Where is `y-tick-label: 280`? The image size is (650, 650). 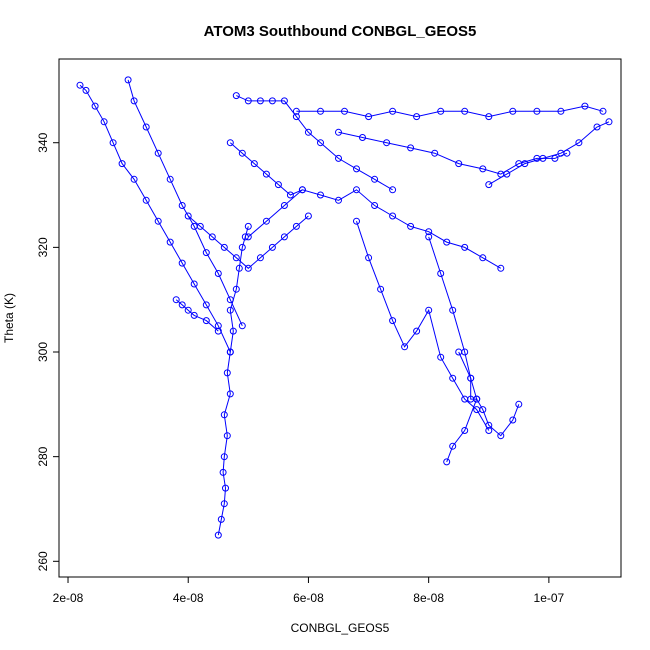
y-tick-label: 280 is located at coordinates (43, 456).